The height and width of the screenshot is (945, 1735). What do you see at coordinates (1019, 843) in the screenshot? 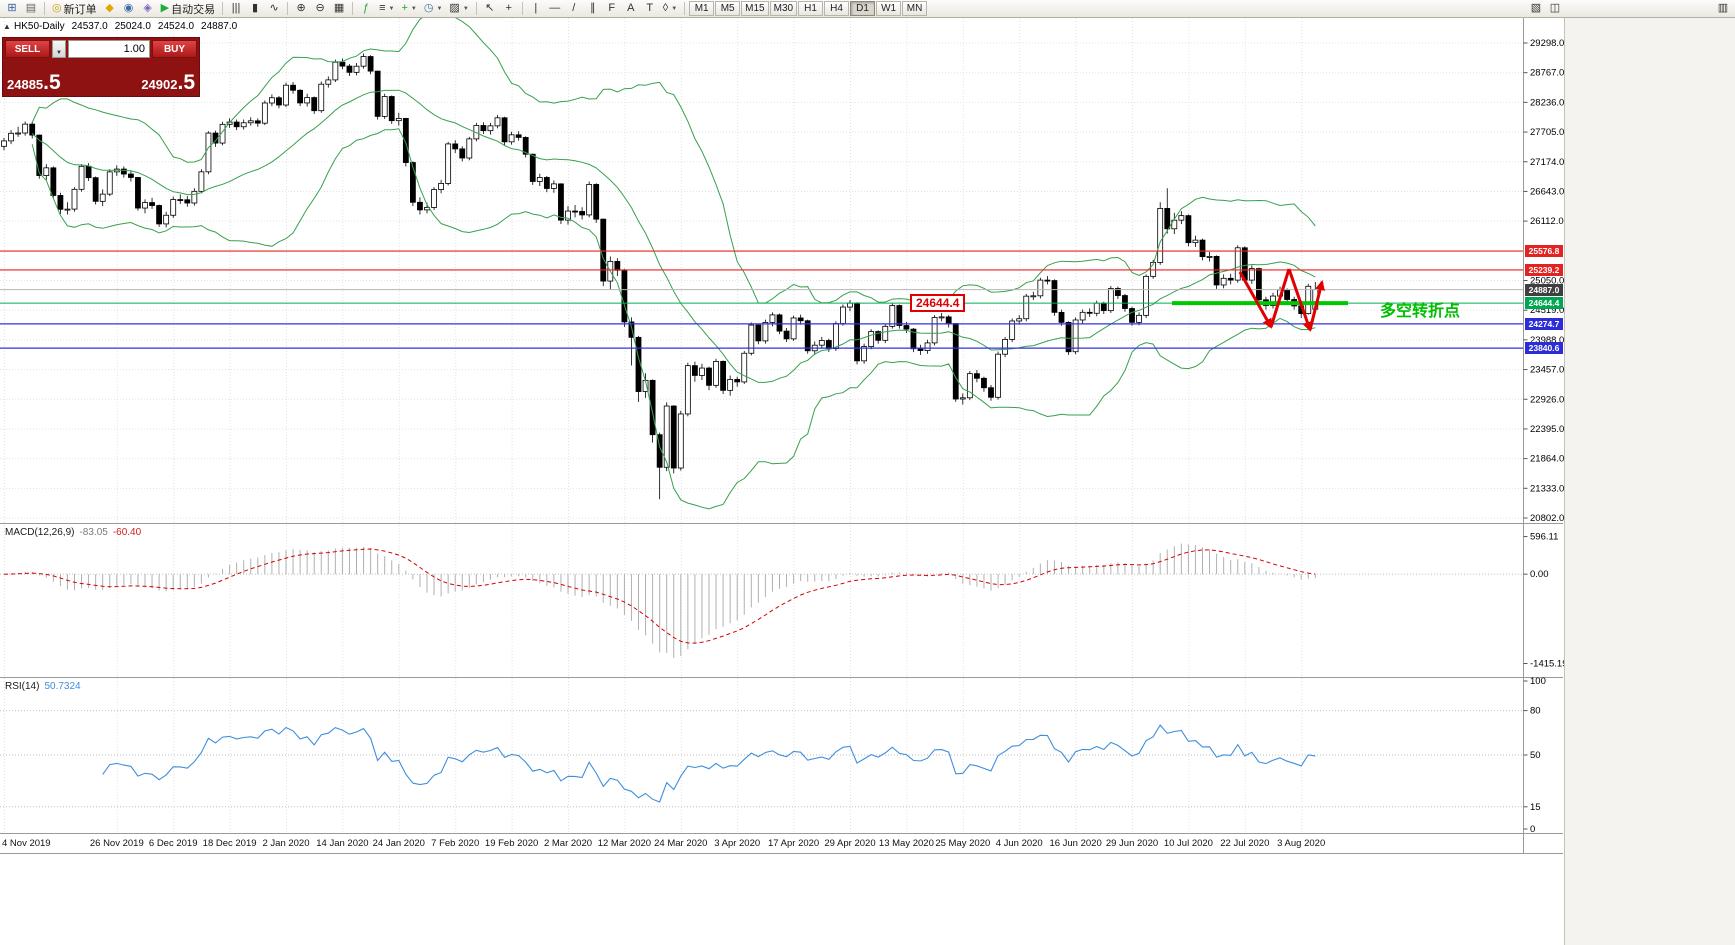
I see `svg-text: 4 Jun 2020` at bounding box center [1019, 843].